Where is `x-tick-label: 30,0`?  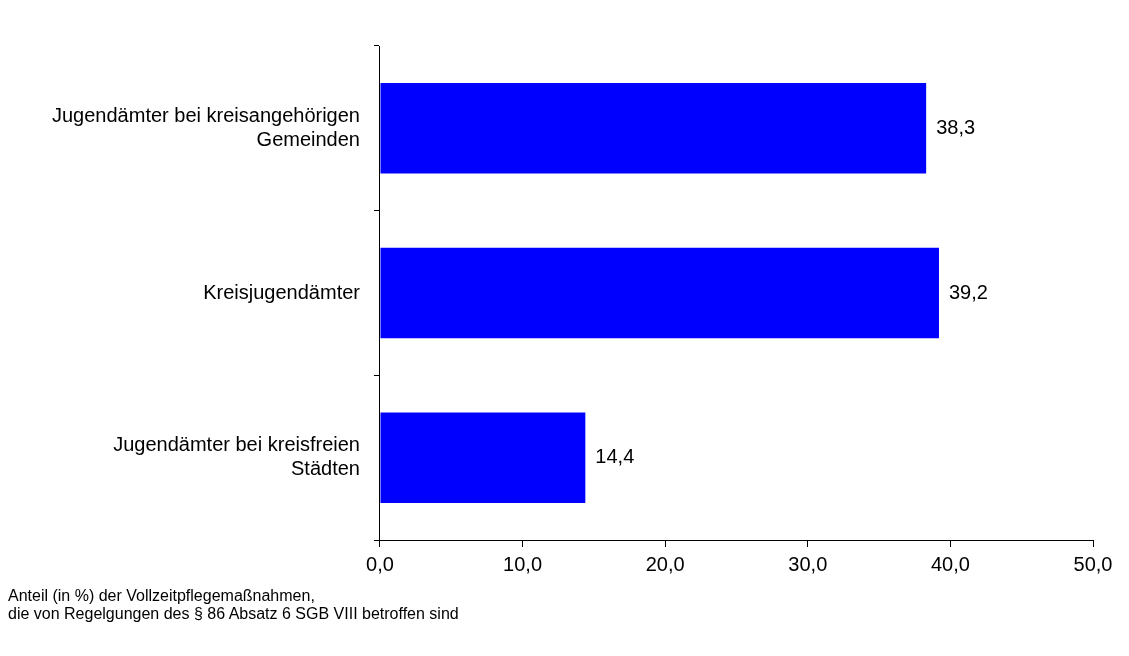
x-tick-label: 30,0 is located at coordinates (808, 563).